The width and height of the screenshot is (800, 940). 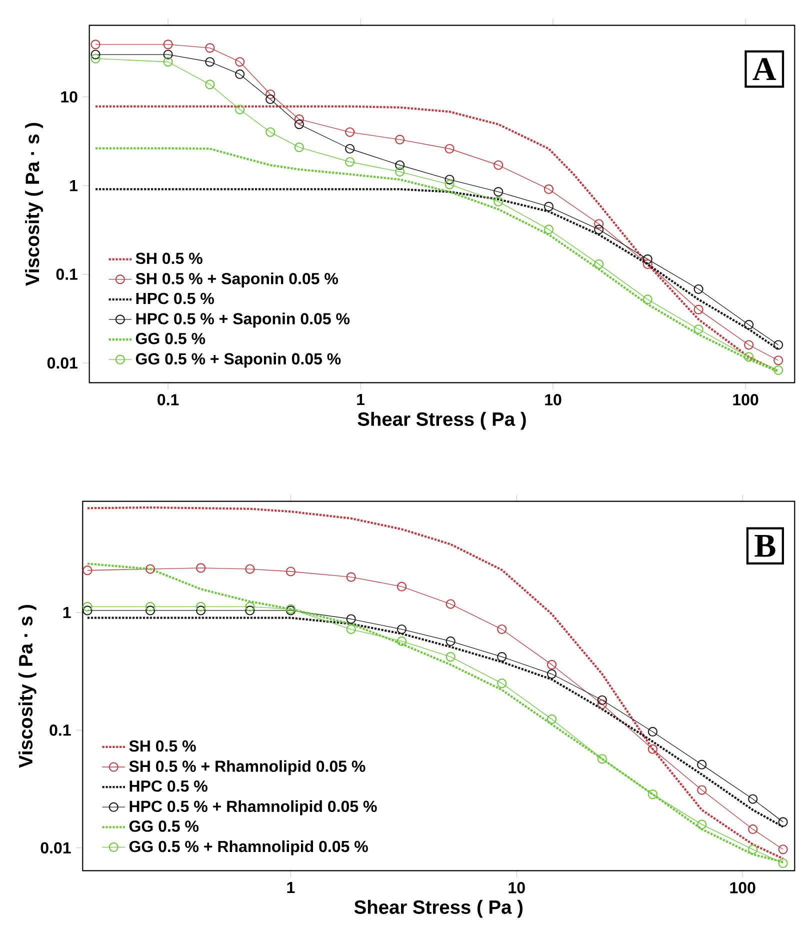 I want to click on legend-label: SH 0.5 % + Saponin 0.05 %, so click(x=237, y=280).